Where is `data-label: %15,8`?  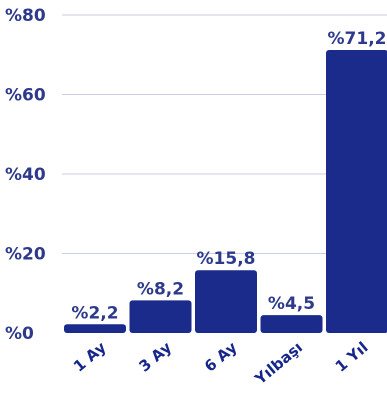 data-label: %15,8 is located at coordinates (226, 259).